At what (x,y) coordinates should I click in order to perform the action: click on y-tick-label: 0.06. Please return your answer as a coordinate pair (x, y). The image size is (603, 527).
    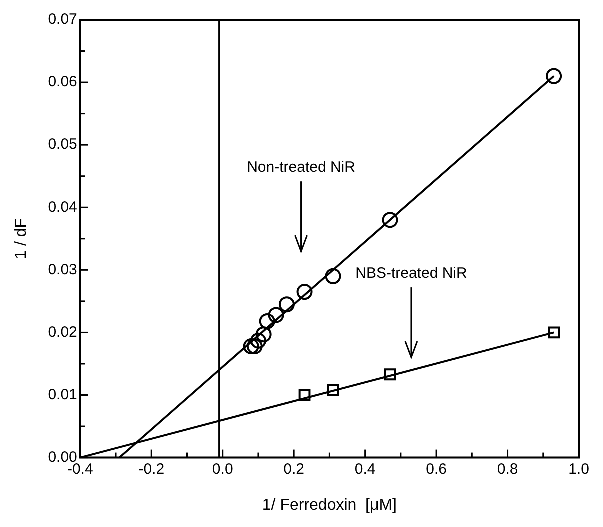
    Looking at the image, I should click on (63, 82).